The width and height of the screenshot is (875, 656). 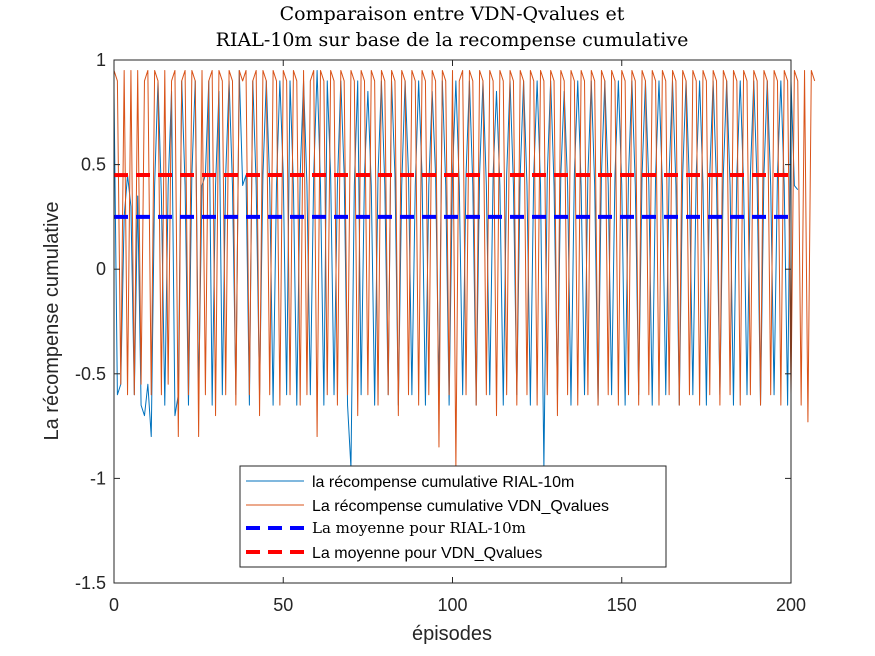 What do you see at coordinates (283, 605) in the screenshot?
I see `x-tick-label: 50` at bounding box center [283, 605].